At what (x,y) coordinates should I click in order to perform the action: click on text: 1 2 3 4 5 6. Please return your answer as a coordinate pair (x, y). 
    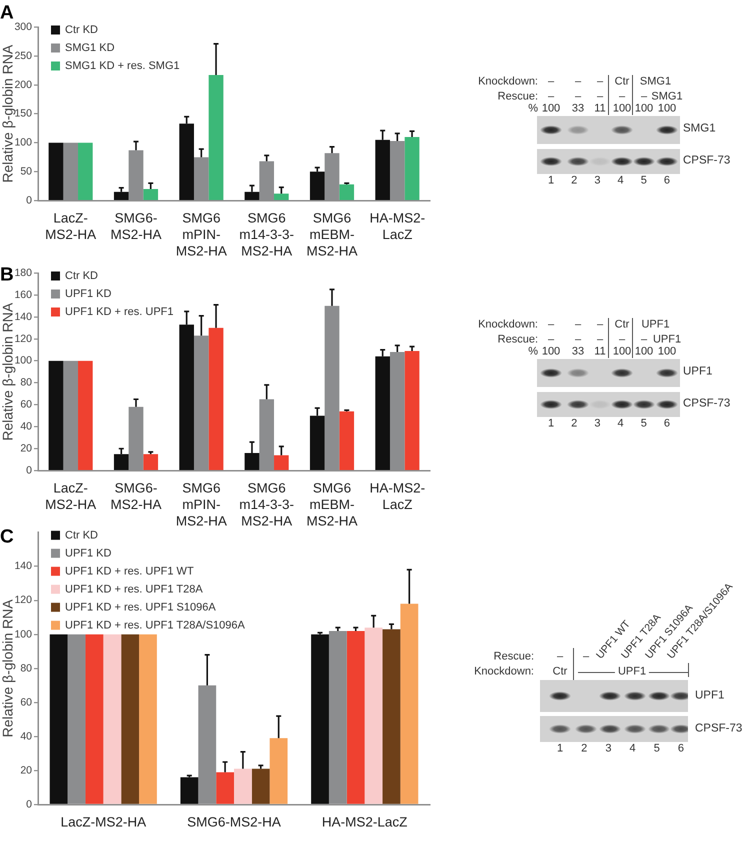
    Looking at the image, I should click on (609, 424).